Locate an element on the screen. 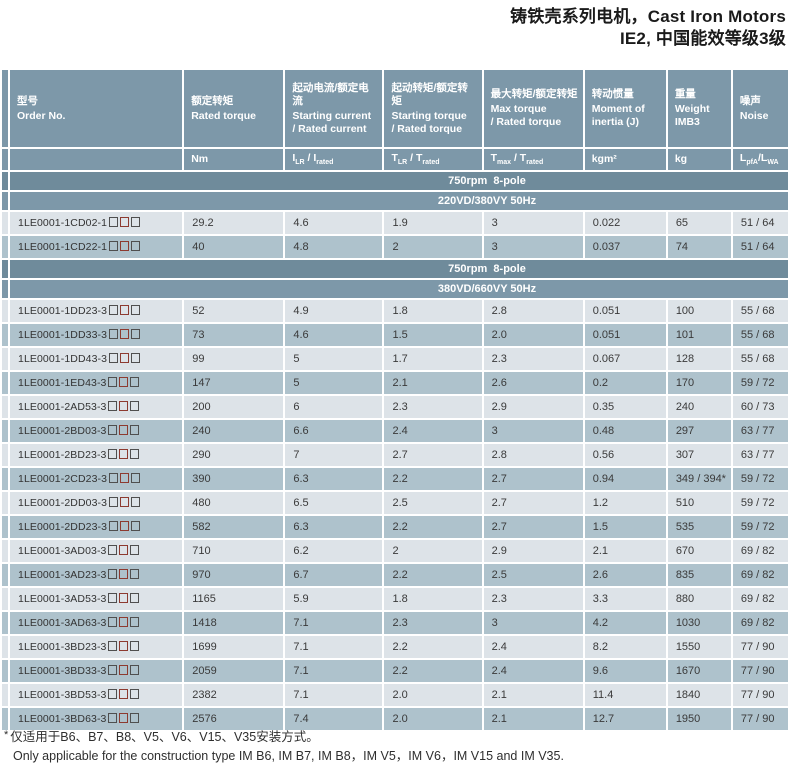 This screenshot has height=773, width=790. value-cell-col4: 2.1 is located at coordinates (433, 383).